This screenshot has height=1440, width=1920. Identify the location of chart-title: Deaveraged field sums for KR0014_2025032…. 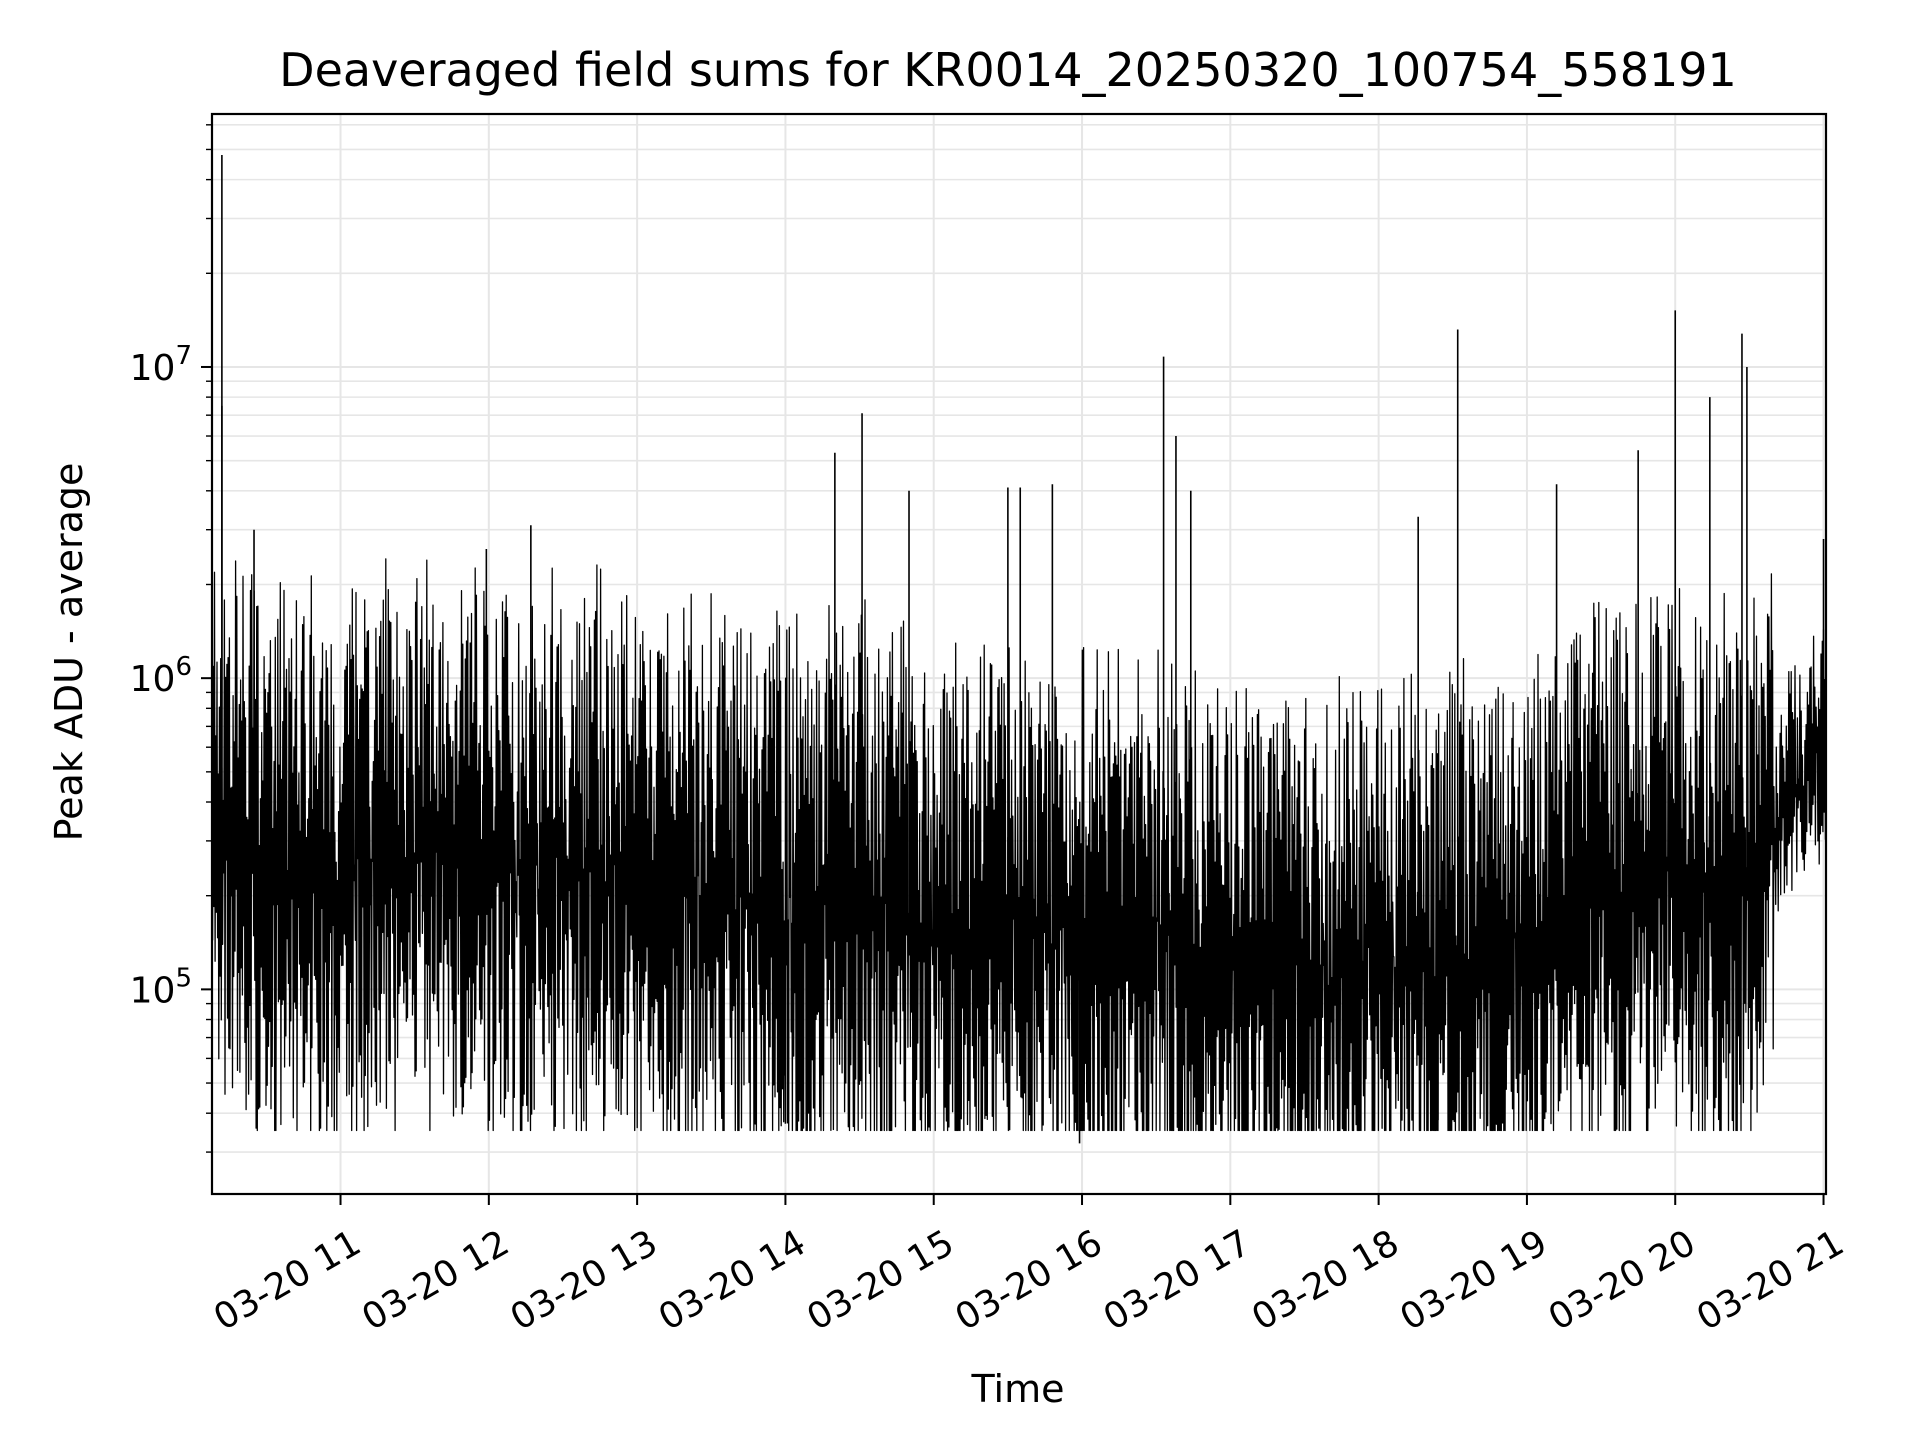
(1008, 70).